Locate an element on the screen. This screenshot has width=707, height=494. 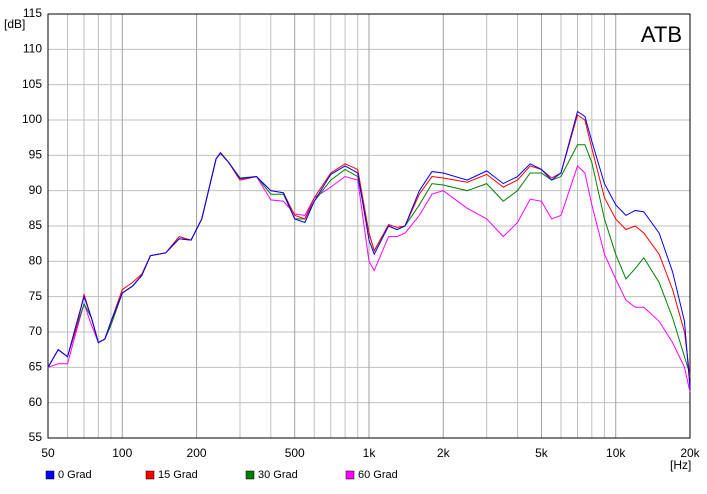
legend-label: 60 Grad is located at coordinates (378, 475).